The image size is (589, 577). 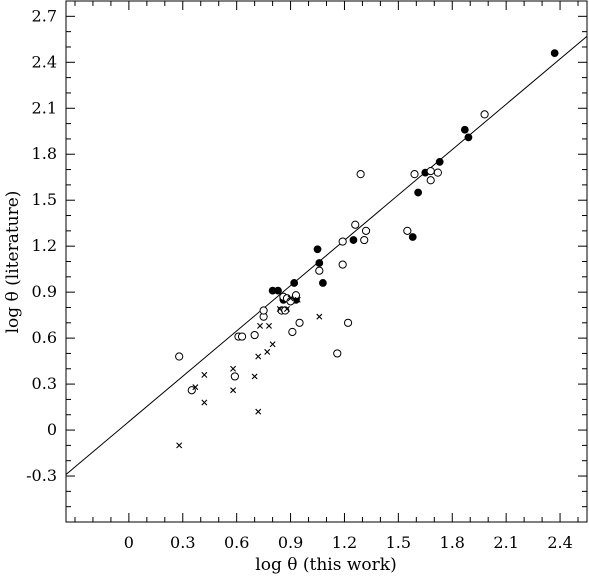 I want to click on x-tick-label: 0.3, so click(x=182, y=542).